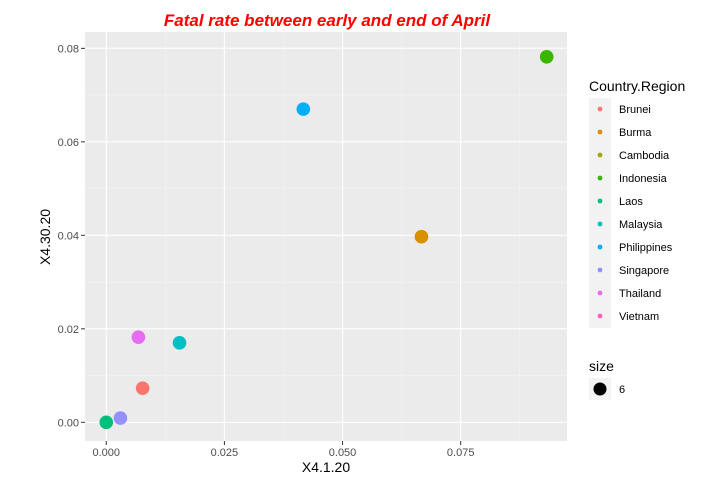 The image size is (719, 493). Describe the element at coordinates (644, 271) in the screenshot. I see `legend-label-singapore: Singapore` at that location.